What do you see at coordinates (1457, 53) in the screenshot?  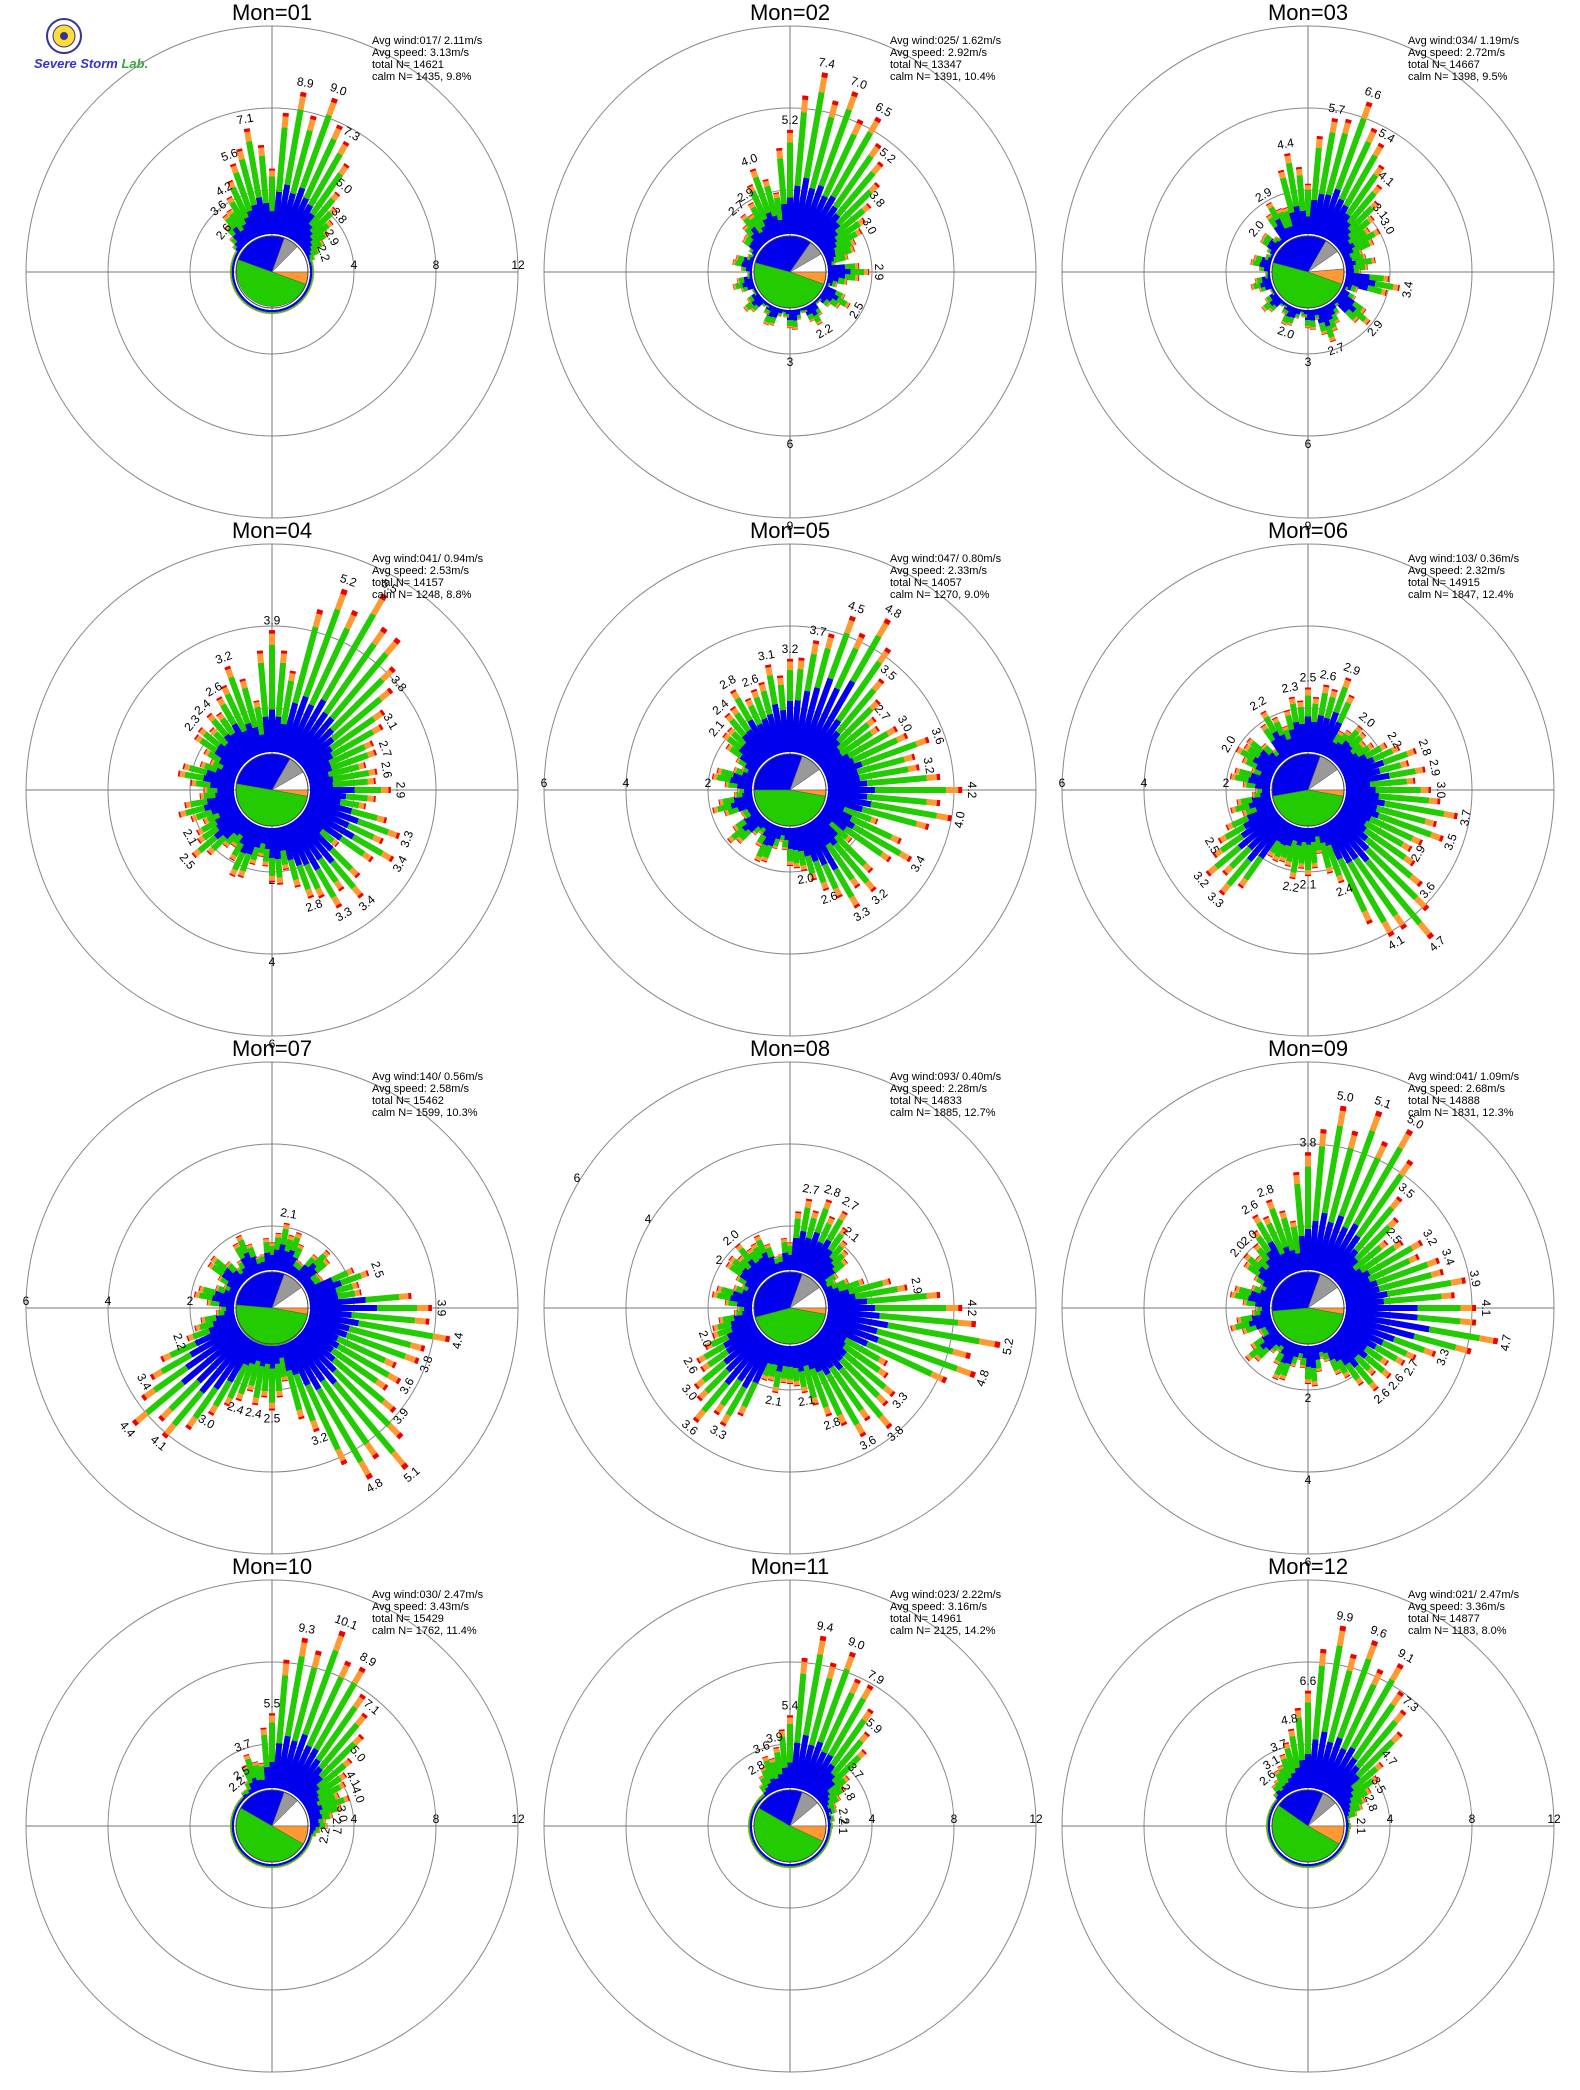 I see `stats-line: Avg speed: 2.72m/s` at bounding box center [1457, 53].